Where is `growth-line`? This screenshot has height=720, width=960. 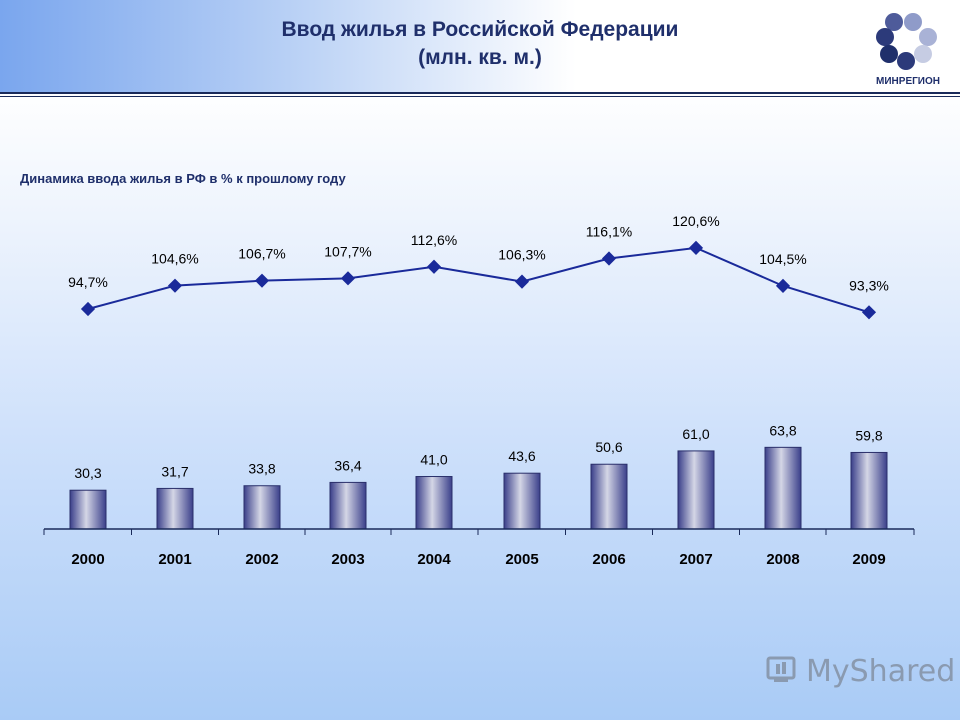 growth-line is located at coordinates (478, 280).